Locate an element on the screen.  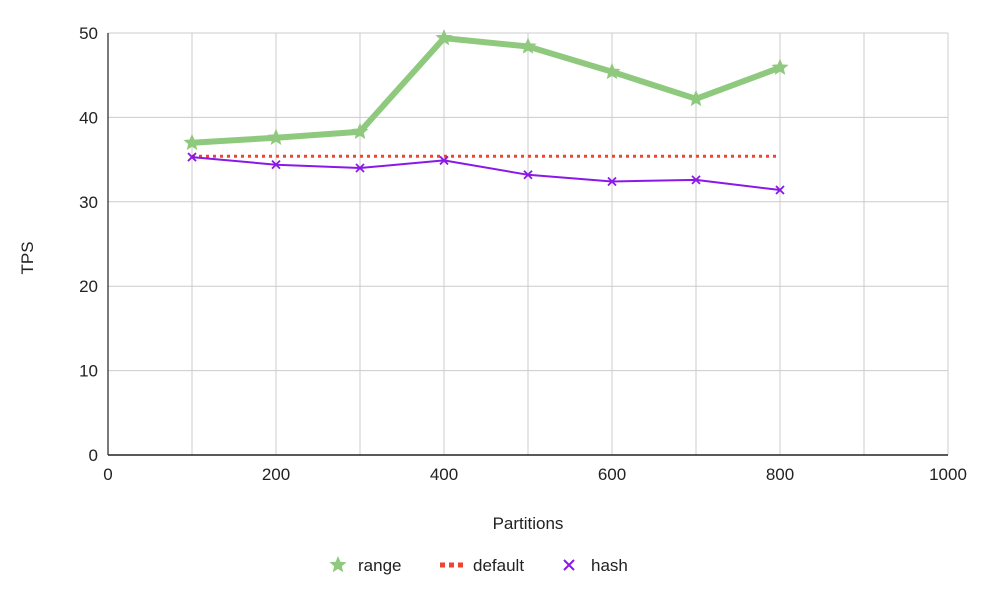
x-tick-labels: 0 200 400 600 800 1000 is located at coordinates (535, 474).